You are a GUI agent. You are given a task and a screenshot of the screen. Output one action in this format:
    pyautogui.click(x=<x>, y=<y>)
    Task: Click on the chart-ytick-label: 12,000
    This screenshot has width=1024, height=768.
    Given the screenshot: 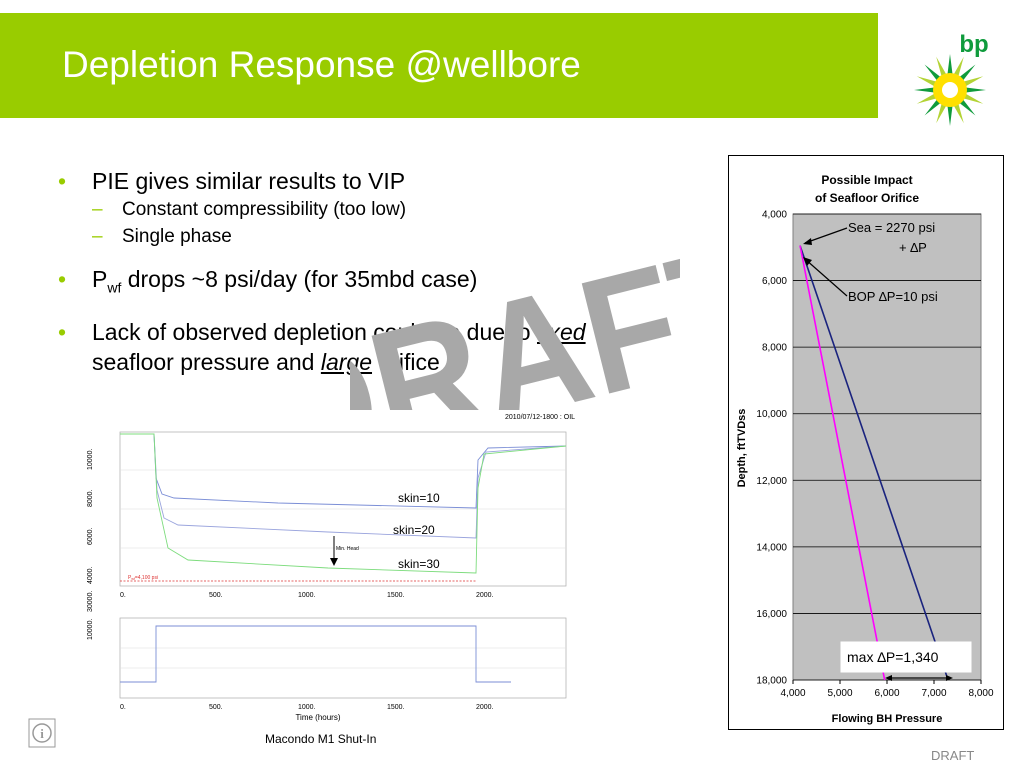 What is the action you would take?
    pyautogui.click(x=771, y=481)
    